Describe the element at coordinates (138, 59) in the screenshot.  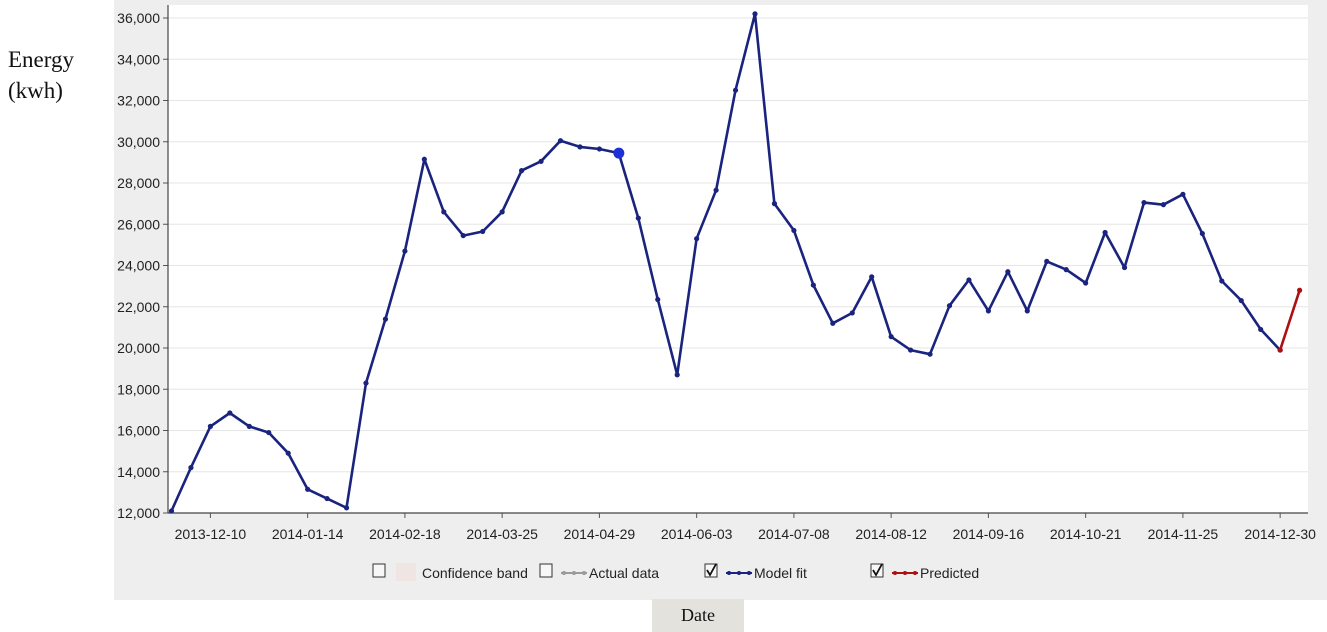
I see `y-tick-label: 34,000` at that location.